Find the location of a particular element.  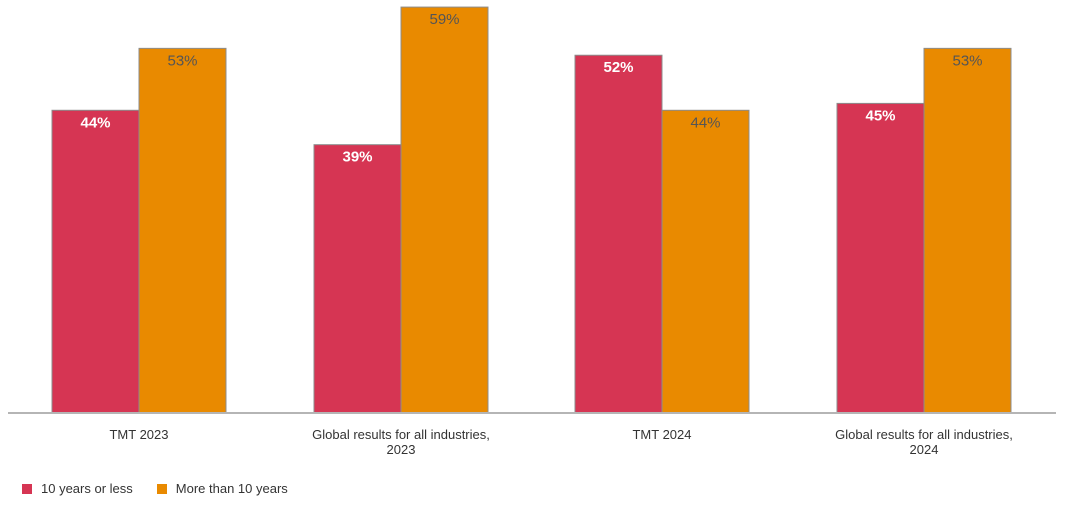

category-label-4-line-2: 2024 is located at coordinates (924, 449).